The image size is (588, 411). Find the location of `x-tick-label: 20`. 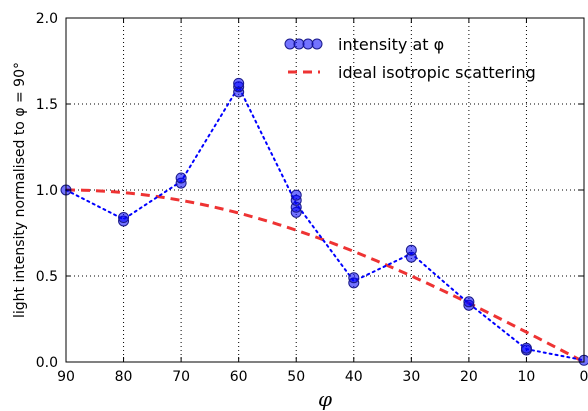

x-tick-label: 20 is located at coordinates (469, 377).